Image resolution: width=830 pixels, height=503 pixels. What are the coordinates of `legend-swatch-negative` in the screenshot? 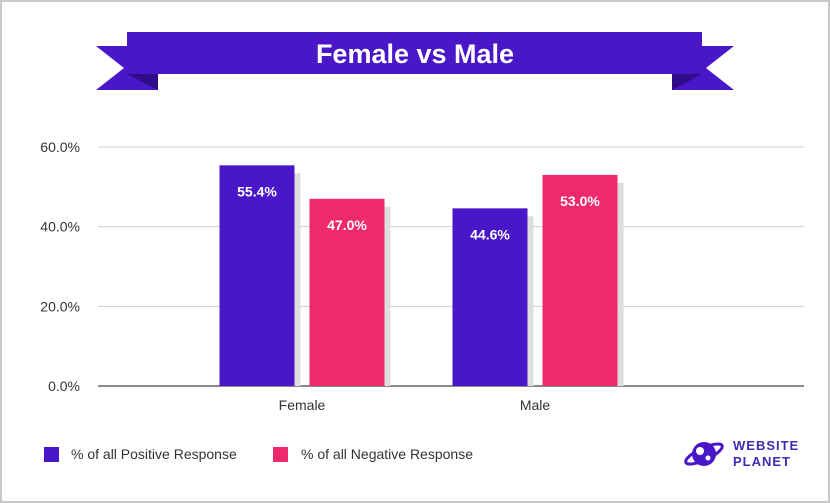 It's located at (280, 454).